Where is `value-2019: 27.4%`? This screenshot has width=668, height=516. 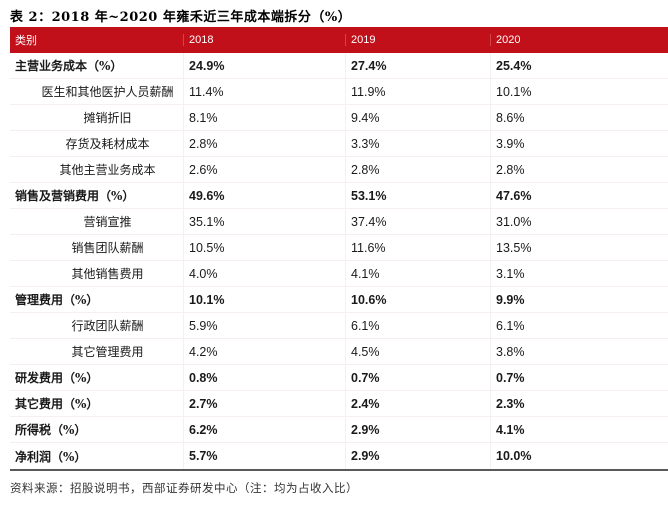 value-2019: 27.4% is located at coordinates (417, 65).